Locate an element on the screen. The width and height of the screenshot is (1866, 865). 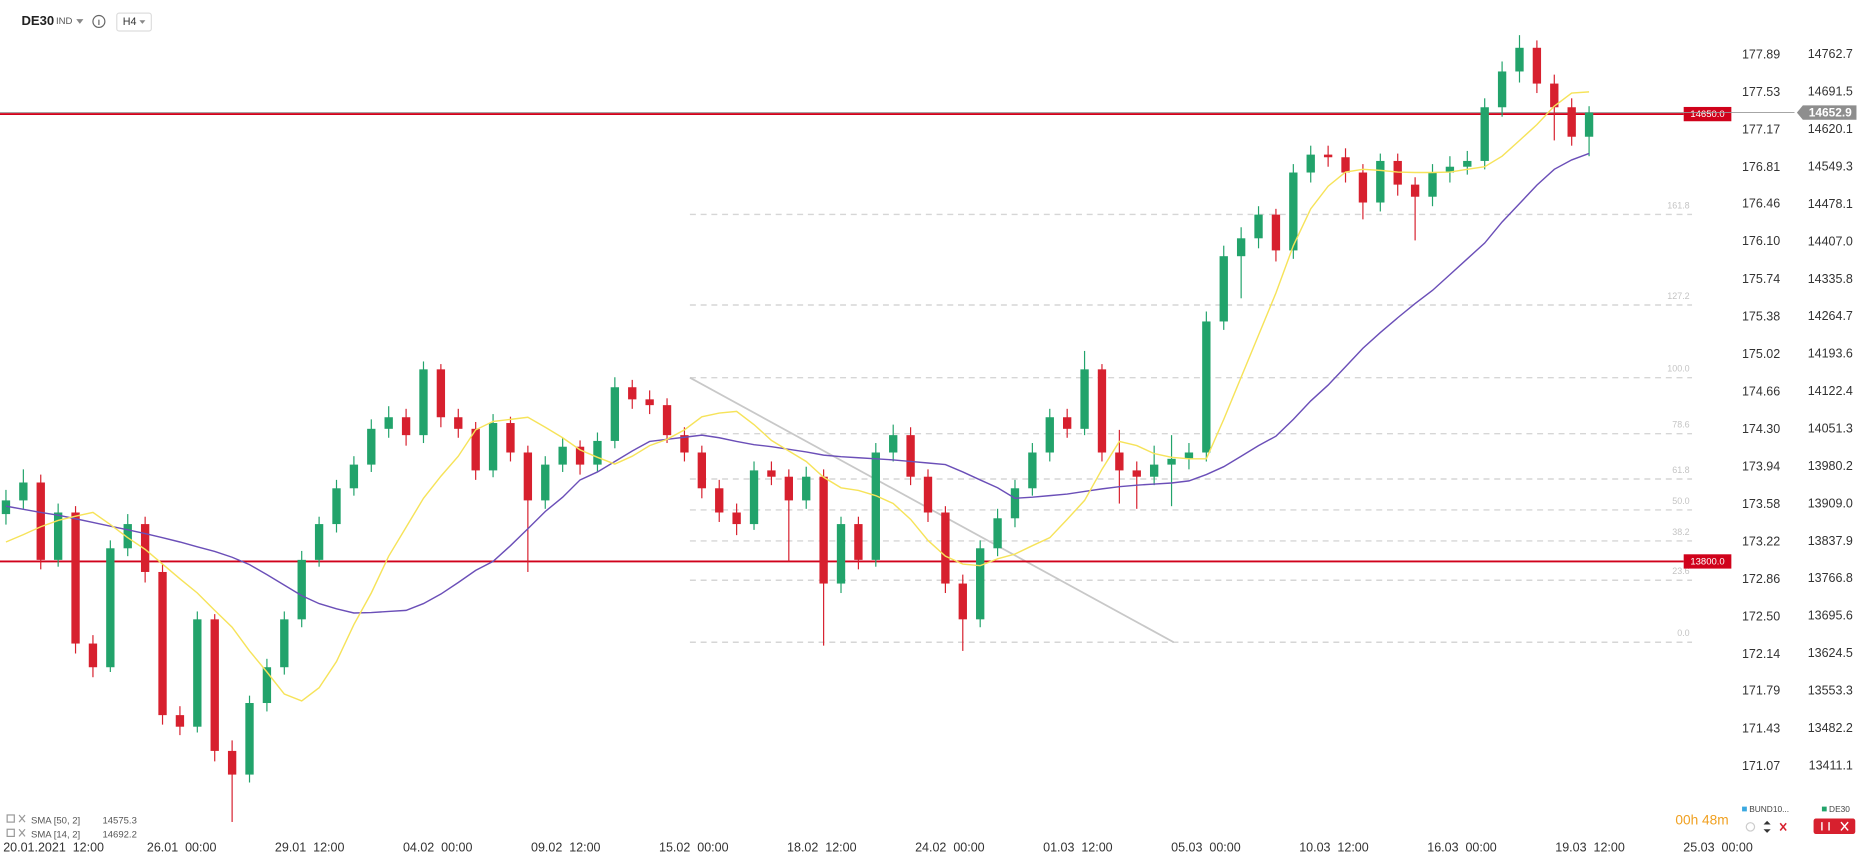
visibility-icon is located at coordinates (1750, 827).